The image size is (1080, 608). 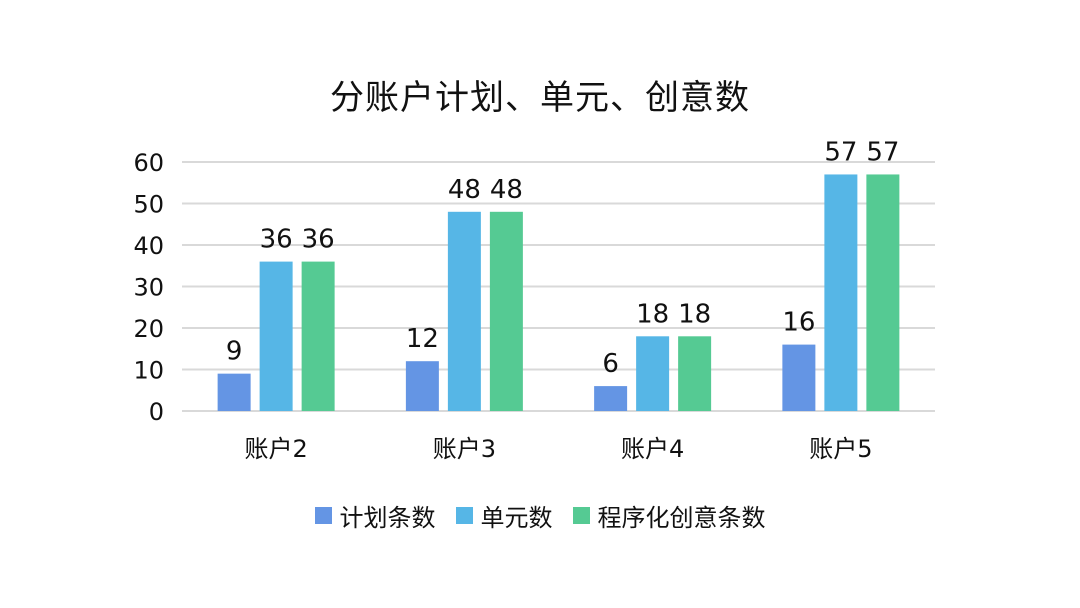 What do you see at coordinates (275, 449) in the screenshot?
I see `x-tick-label: 账户2` at bounding box center [275, 449].